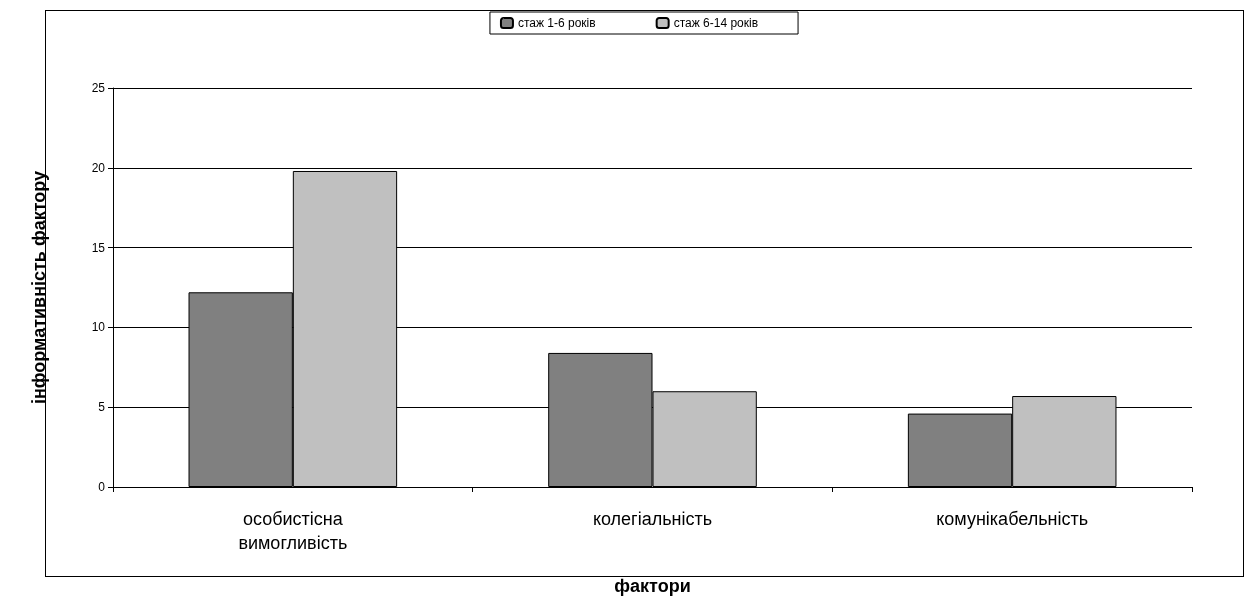  I want to click on legend-label: стаж 6-14 років, so click(716, 23).